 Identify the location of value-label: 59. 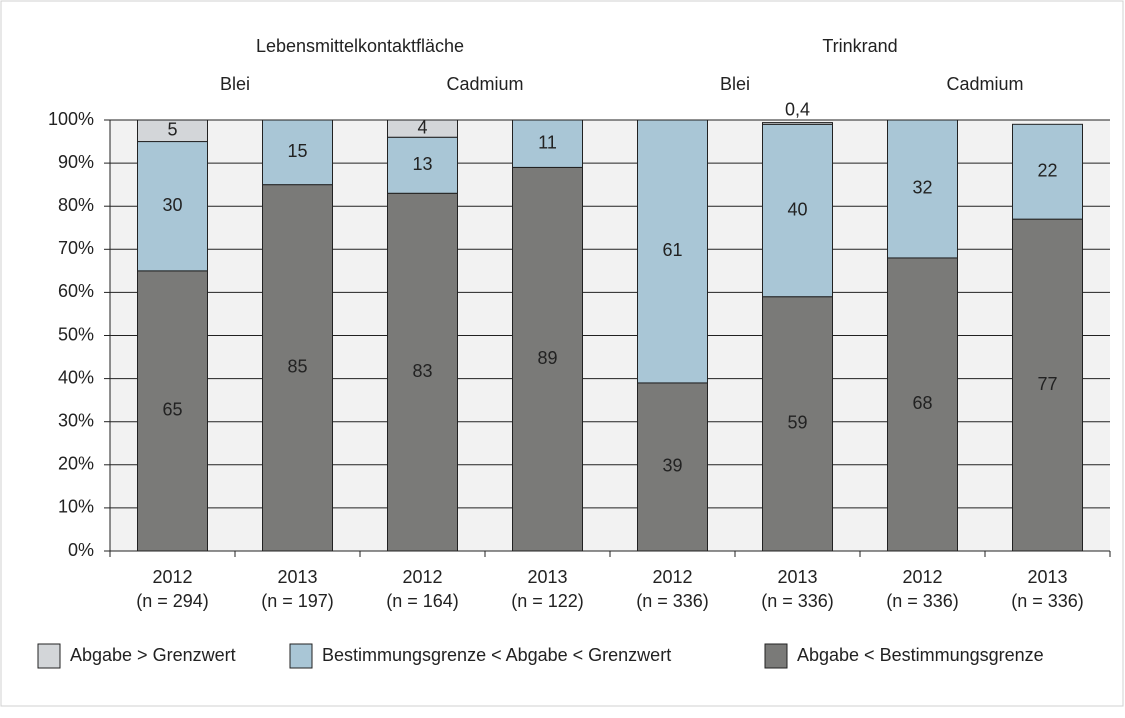
(797, 423).